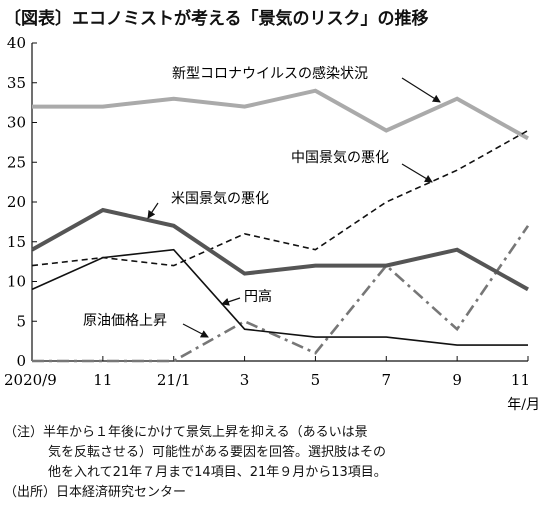 Image resolution: width=543 pixels, height=507 pixels. I want to click on y-tick-label: 10, so click(16, 282).